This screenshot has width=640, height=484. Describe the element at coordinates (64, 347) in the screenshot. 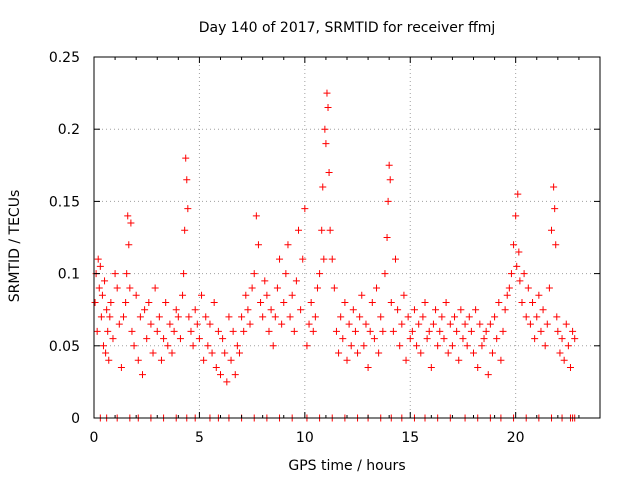

I see `y-tick-label: 0.05` at that location.